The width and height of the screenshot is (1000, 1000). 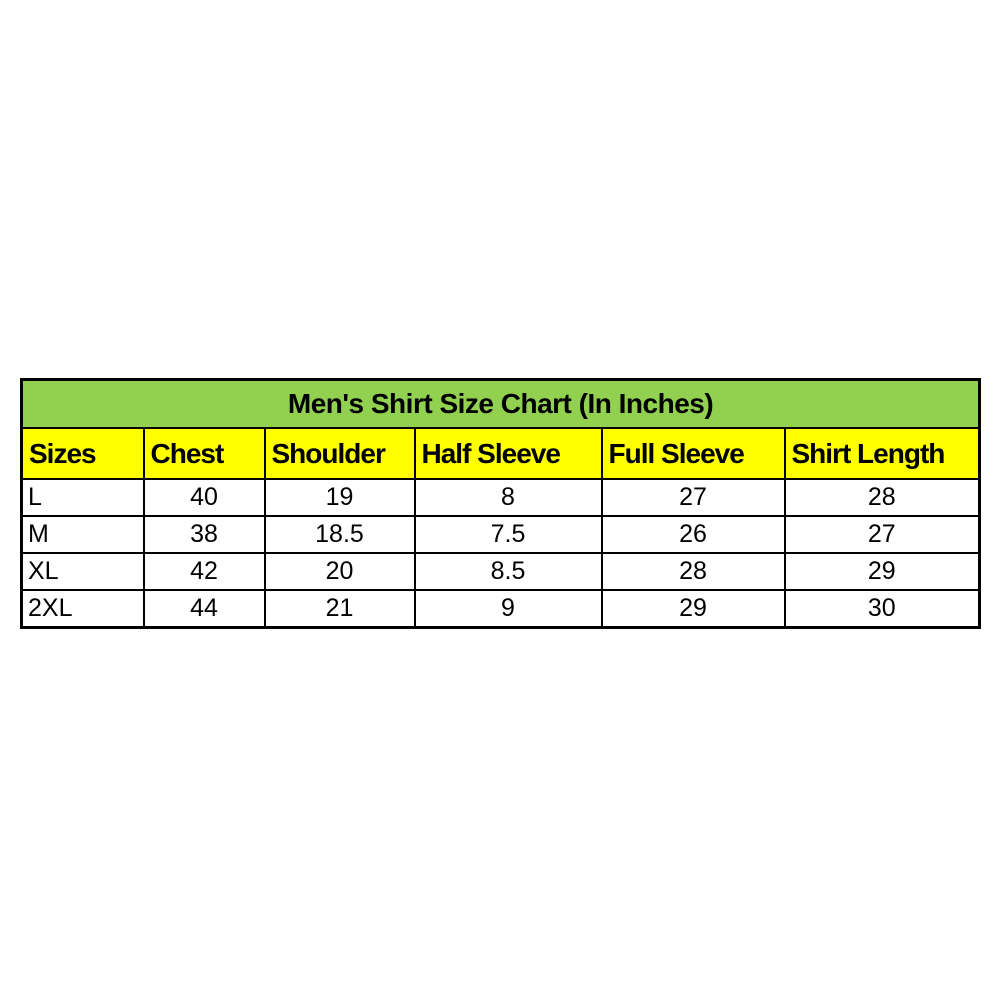 What do you see at coordinates (882, 497) in the screenshot?
I see `cell-shirt-length-value: 28` at bounding box center [882, 497].